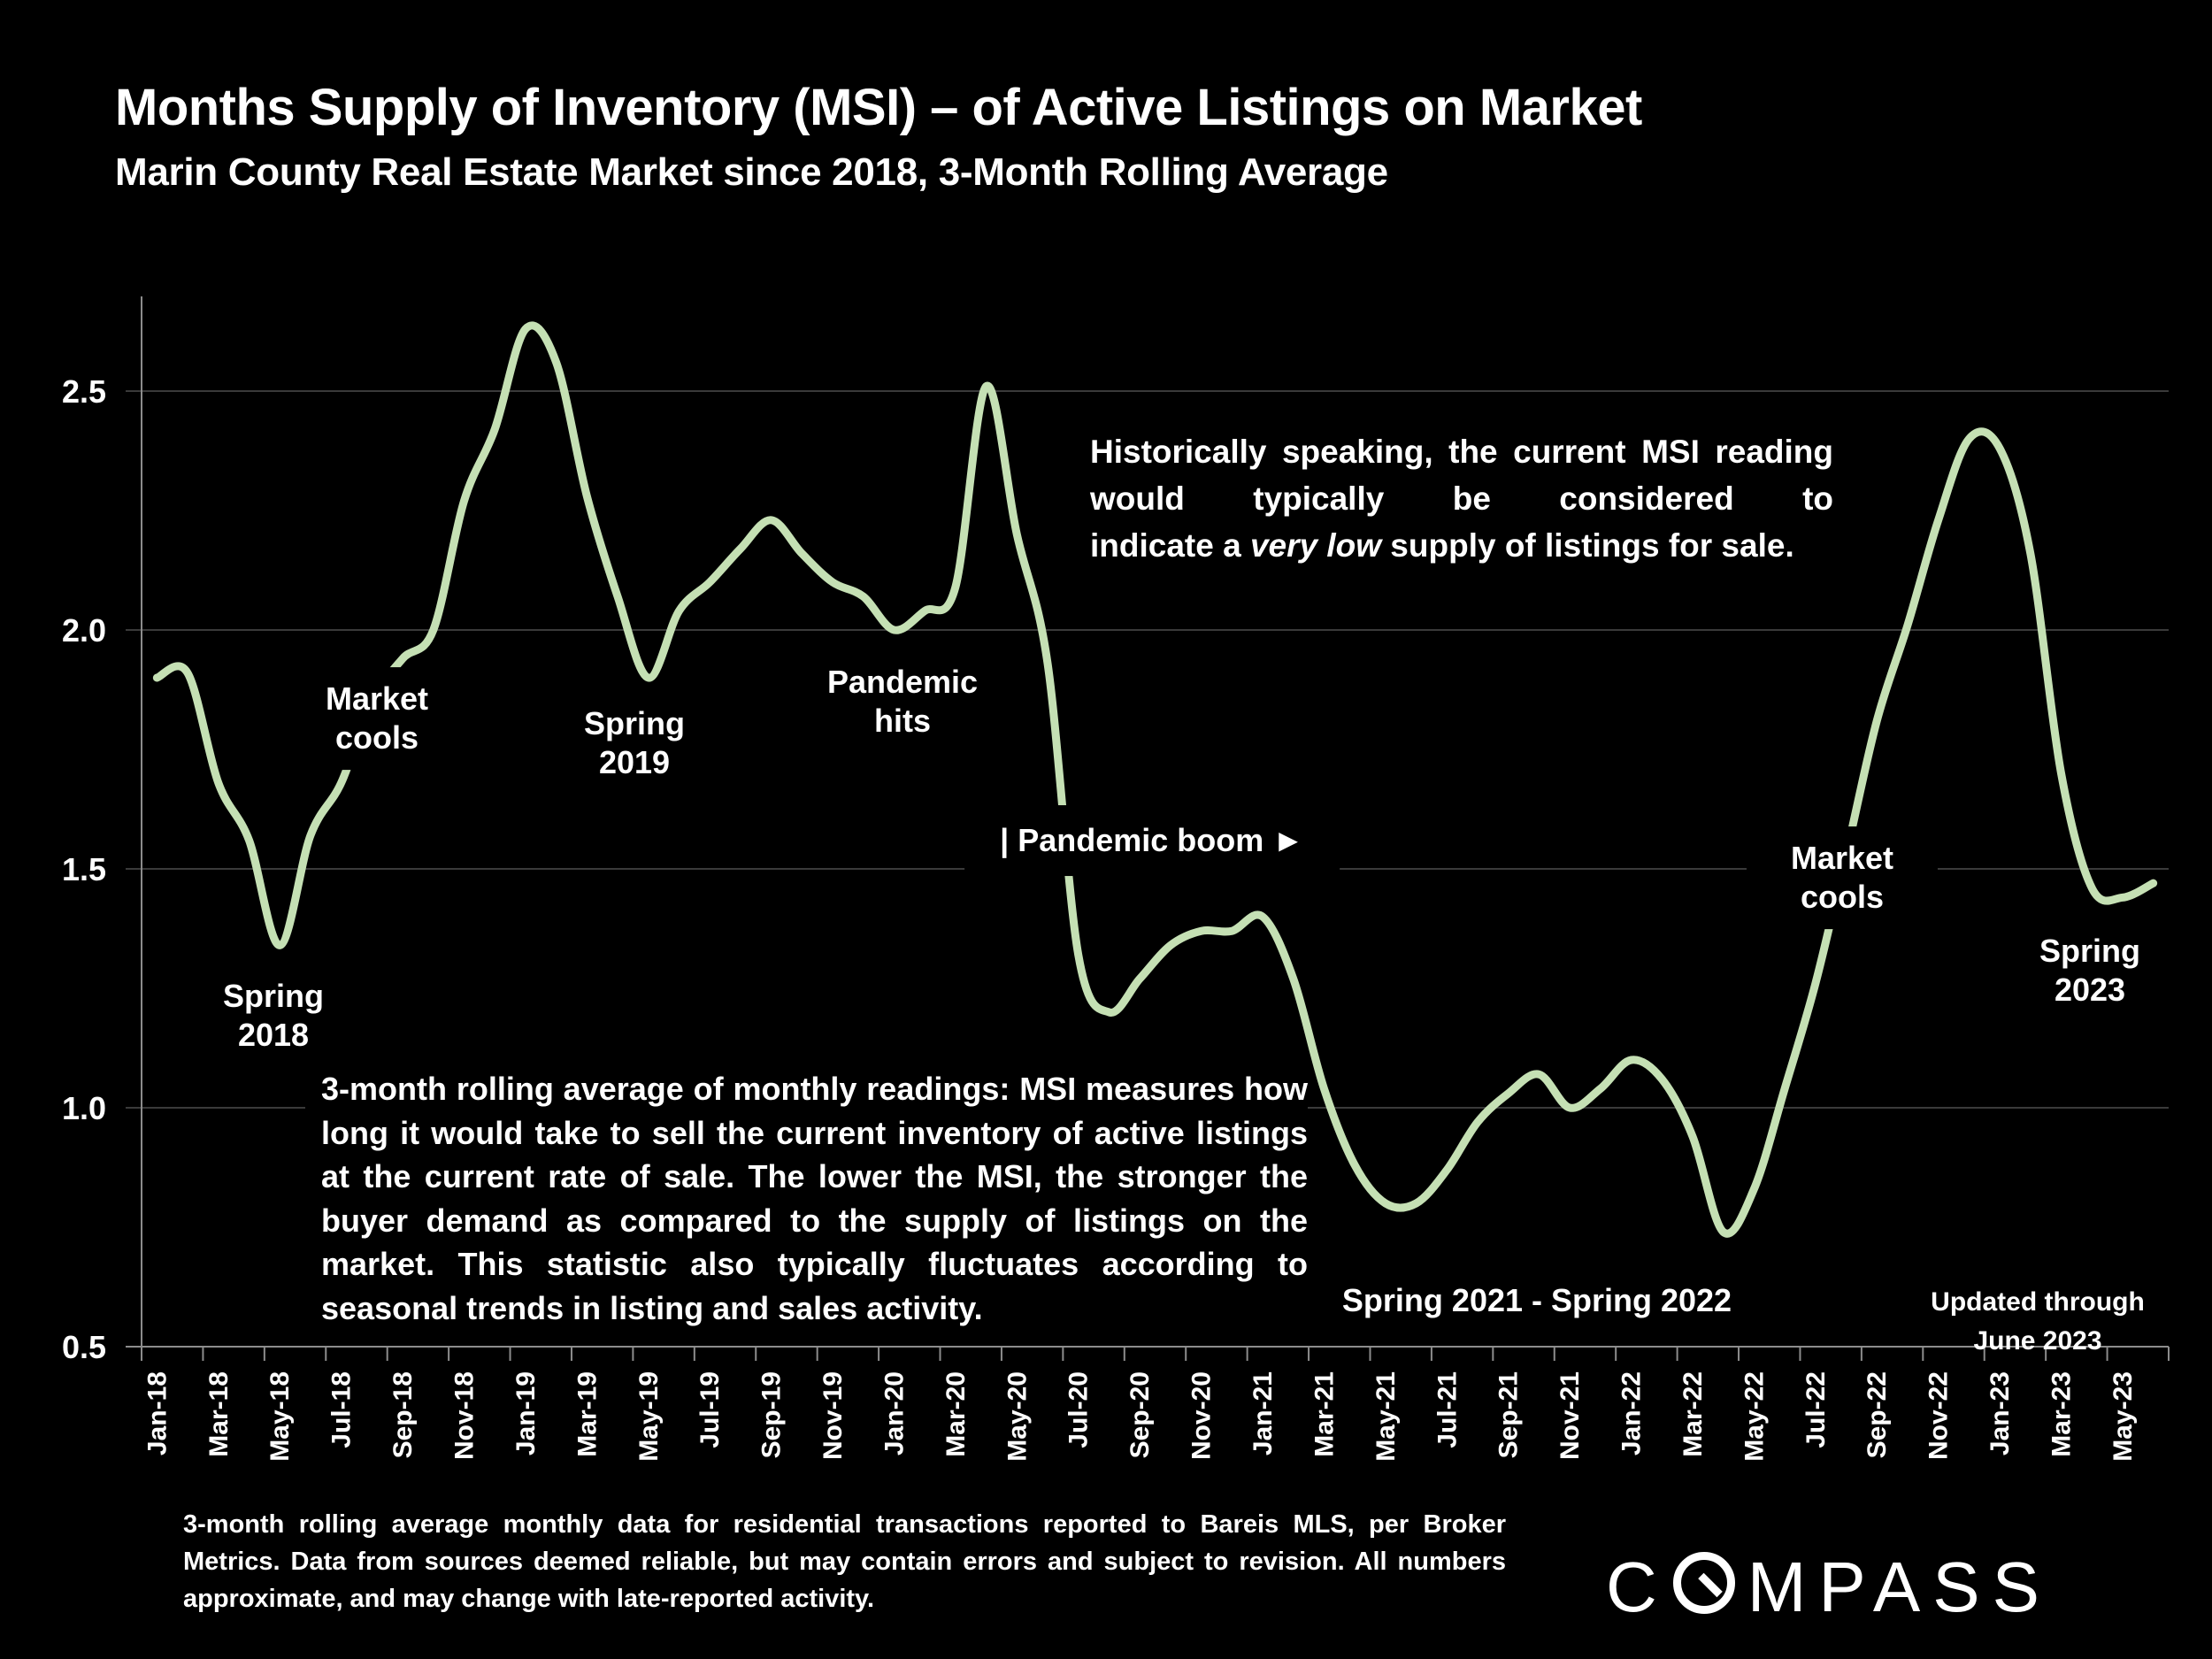 The width and height of the screenshot is (2212, 1659). Describe the element at coordinates (1704, 1583) in the screenshot. I see `compass-o-icon` at that location.